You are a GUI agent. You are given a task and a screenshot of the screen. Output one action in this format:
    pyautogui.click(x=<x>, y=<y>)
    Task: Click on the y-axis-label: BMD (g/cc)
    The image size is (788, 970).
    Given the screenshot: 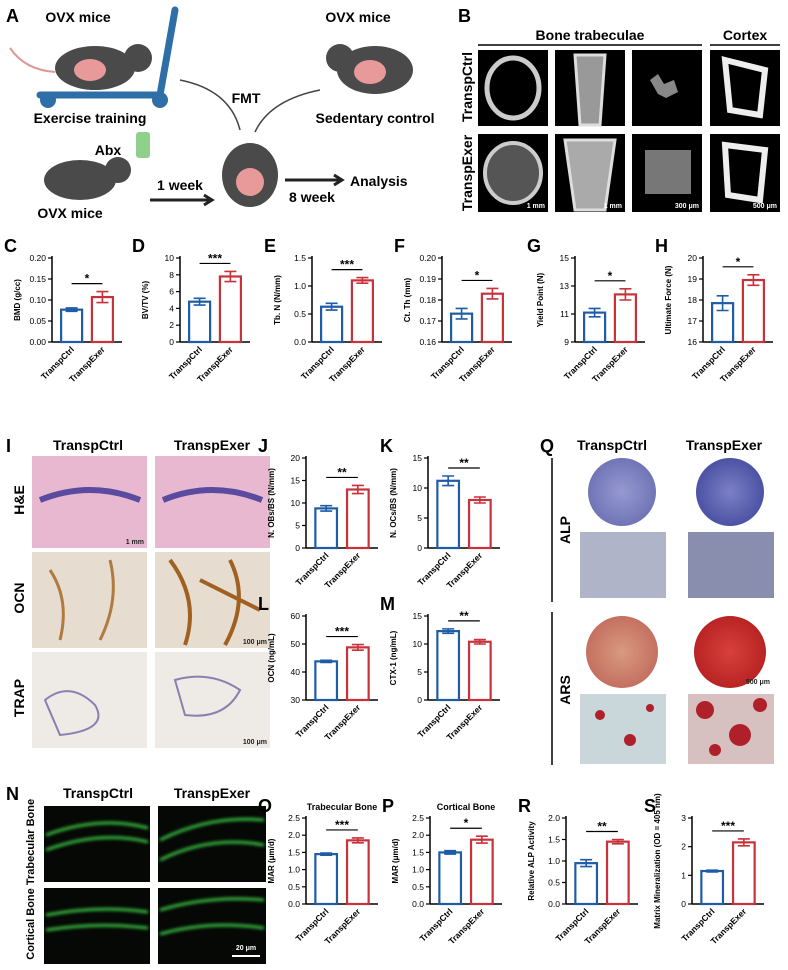 What is the action you would take?
    pyautogui.click(x=17, y=300)
    